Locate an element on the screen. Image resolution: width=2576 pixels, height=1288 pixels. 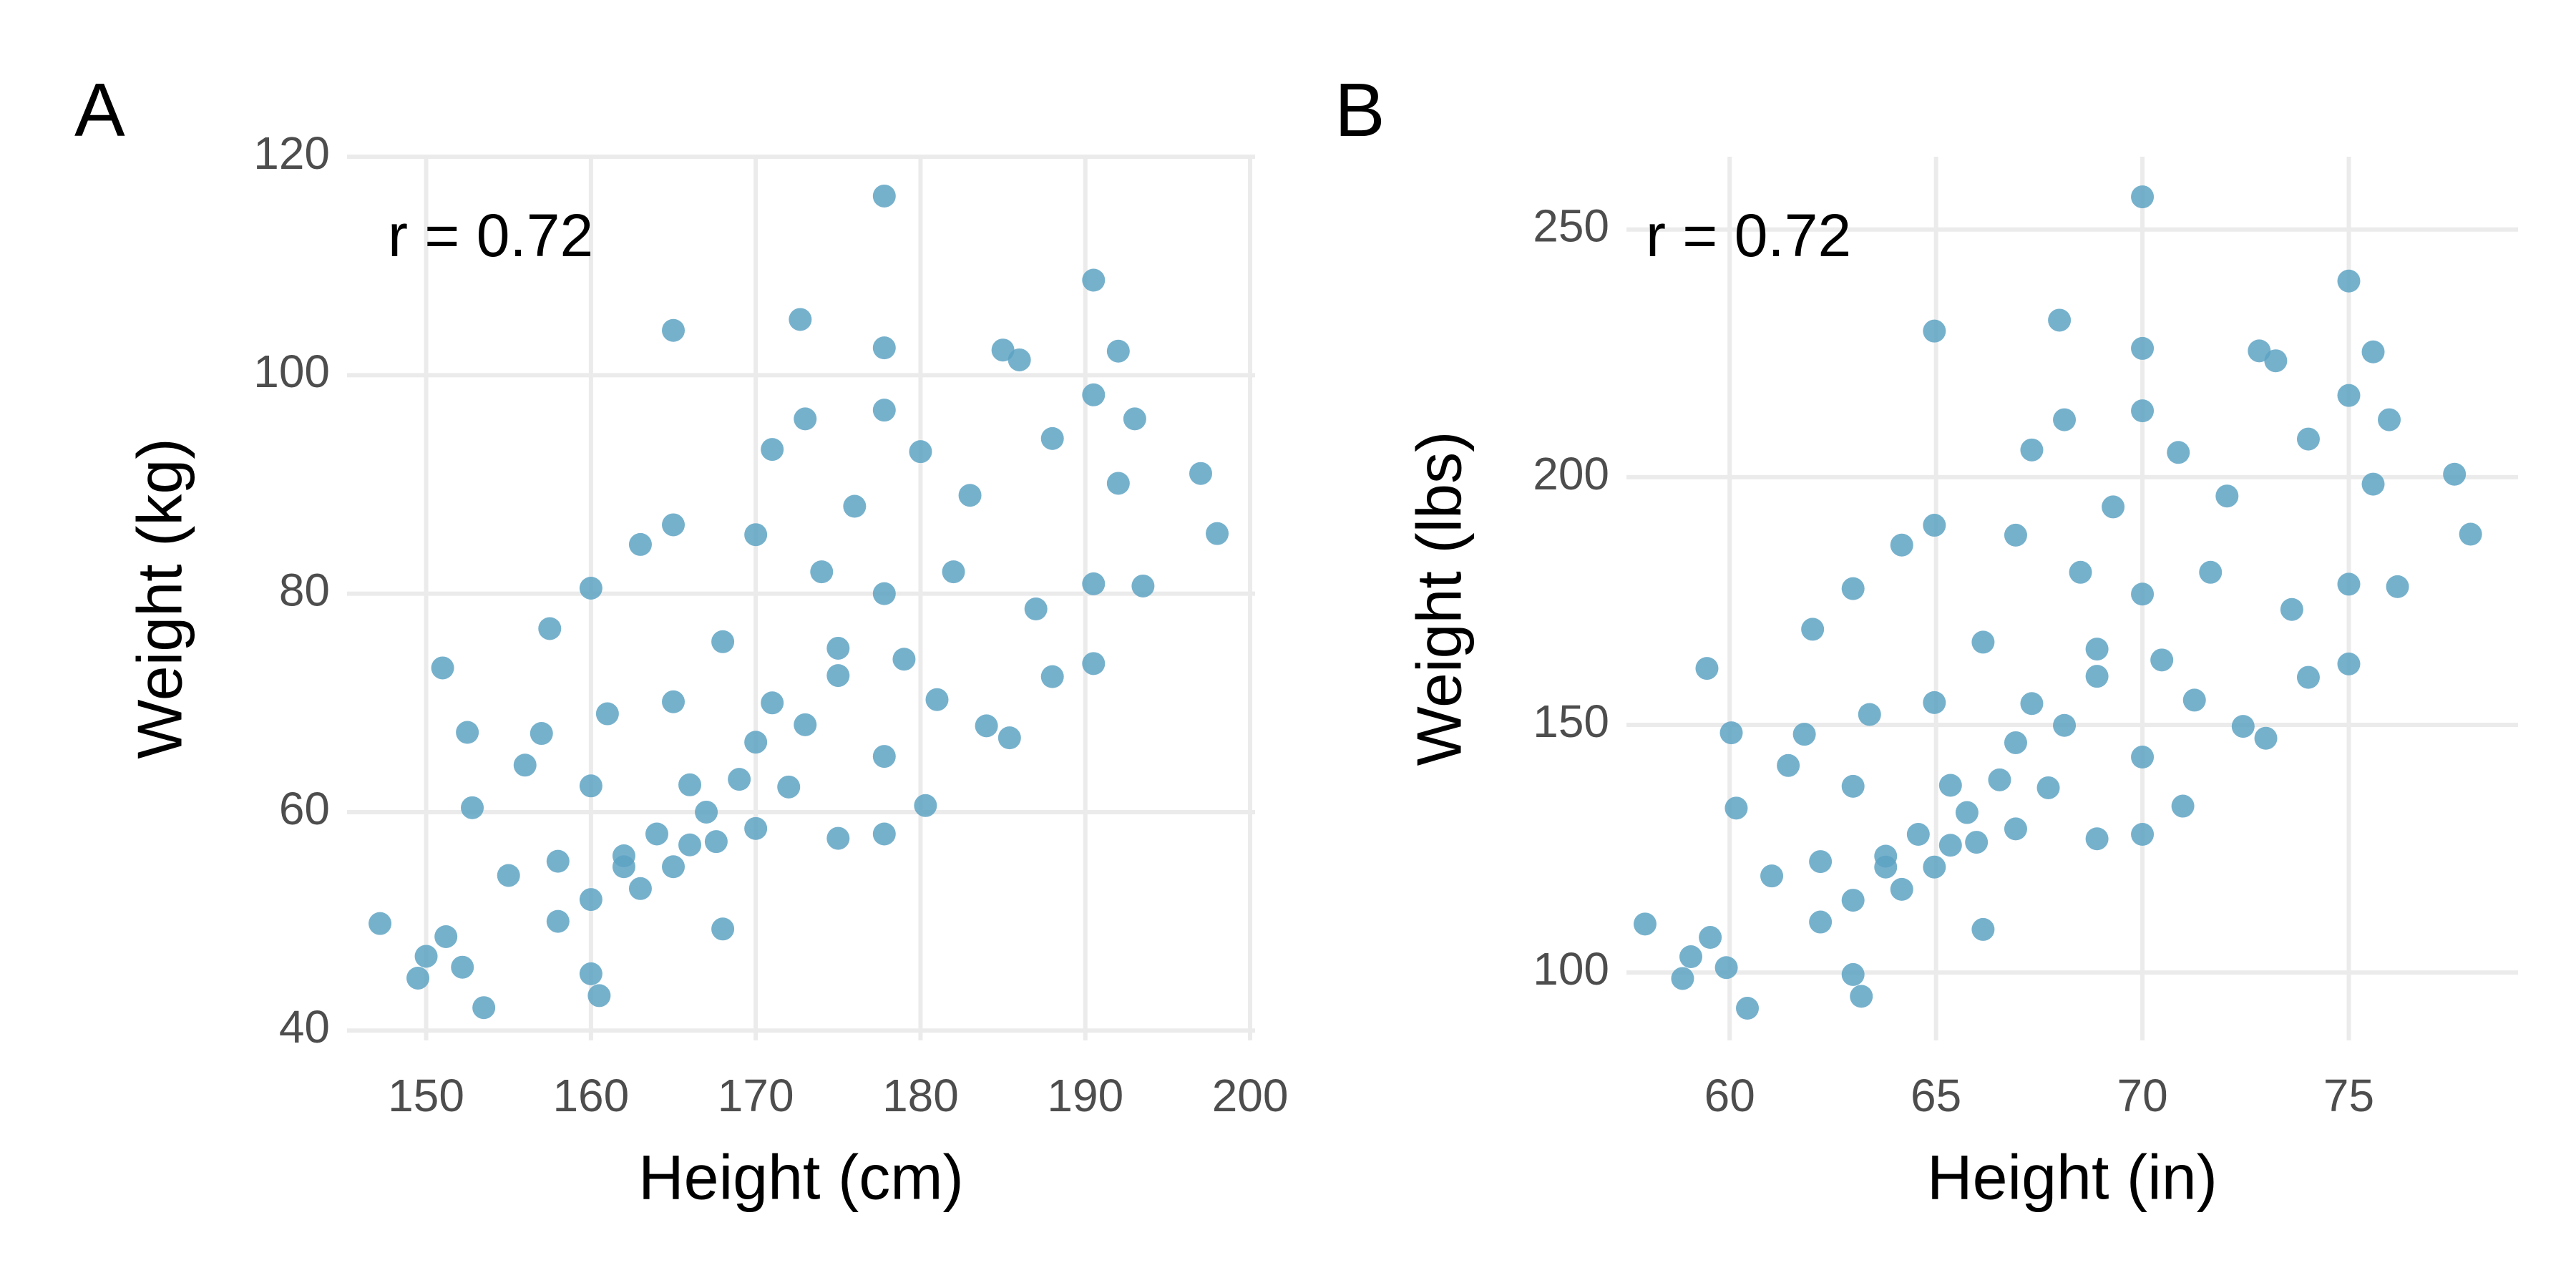
y-tick-label: 250 is located at coordinates (1571, 226).